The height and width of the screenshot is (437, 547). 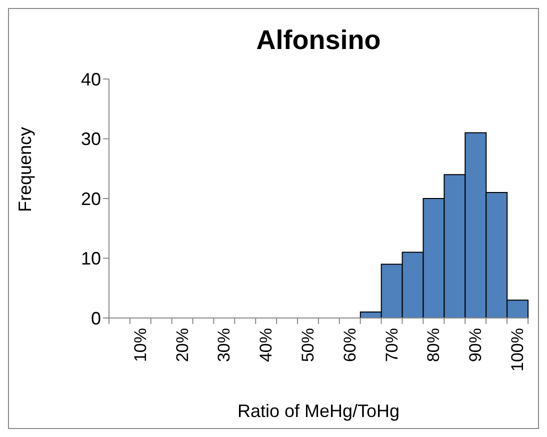 What do you see at coordinates (308, 345) in the screenshot?
I see `x-tick-label: 50%` at bounding box center [308, 345].